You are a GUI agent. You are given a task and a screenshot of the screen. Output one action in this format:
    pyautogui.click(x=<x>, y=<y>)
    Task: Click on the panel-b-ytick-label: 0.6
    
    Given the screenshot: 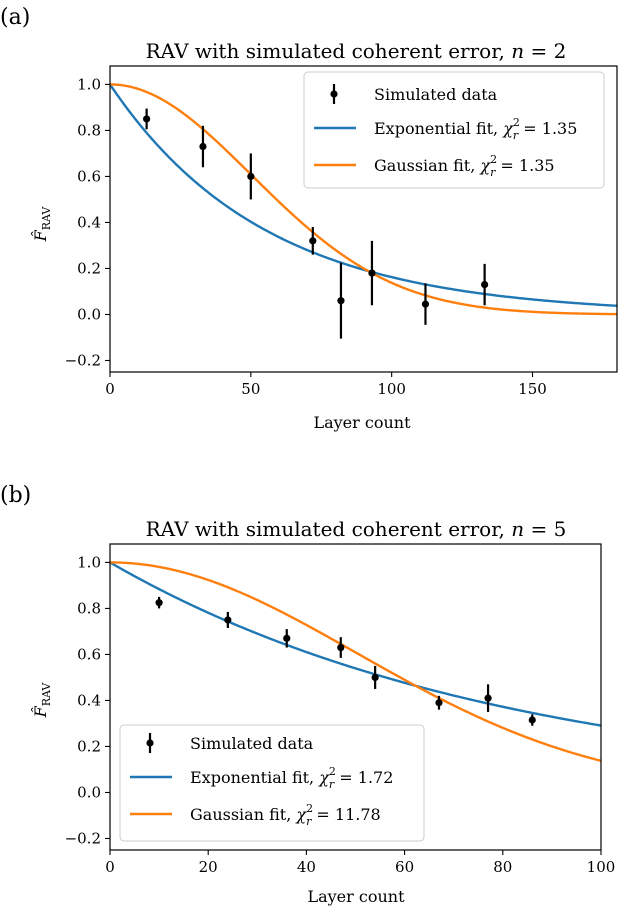 What is the action you would take?
    pyautogui.click(x=89, y=654)
    